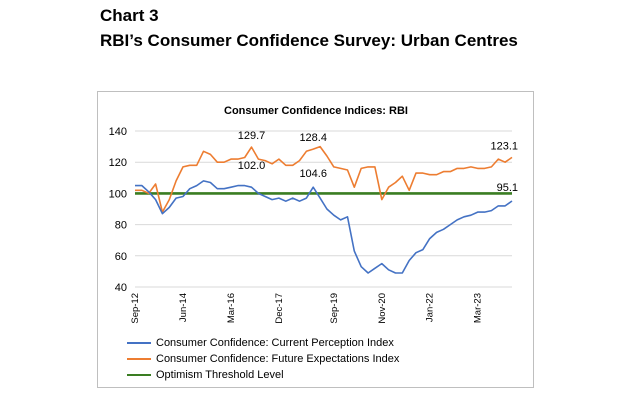 The height and width of the screenshot is (400, 640). What do you see at coordinates (430, 307) in the screenshot?
I see `x-tick-label: Jan-22` at bounding box center [430, 307].